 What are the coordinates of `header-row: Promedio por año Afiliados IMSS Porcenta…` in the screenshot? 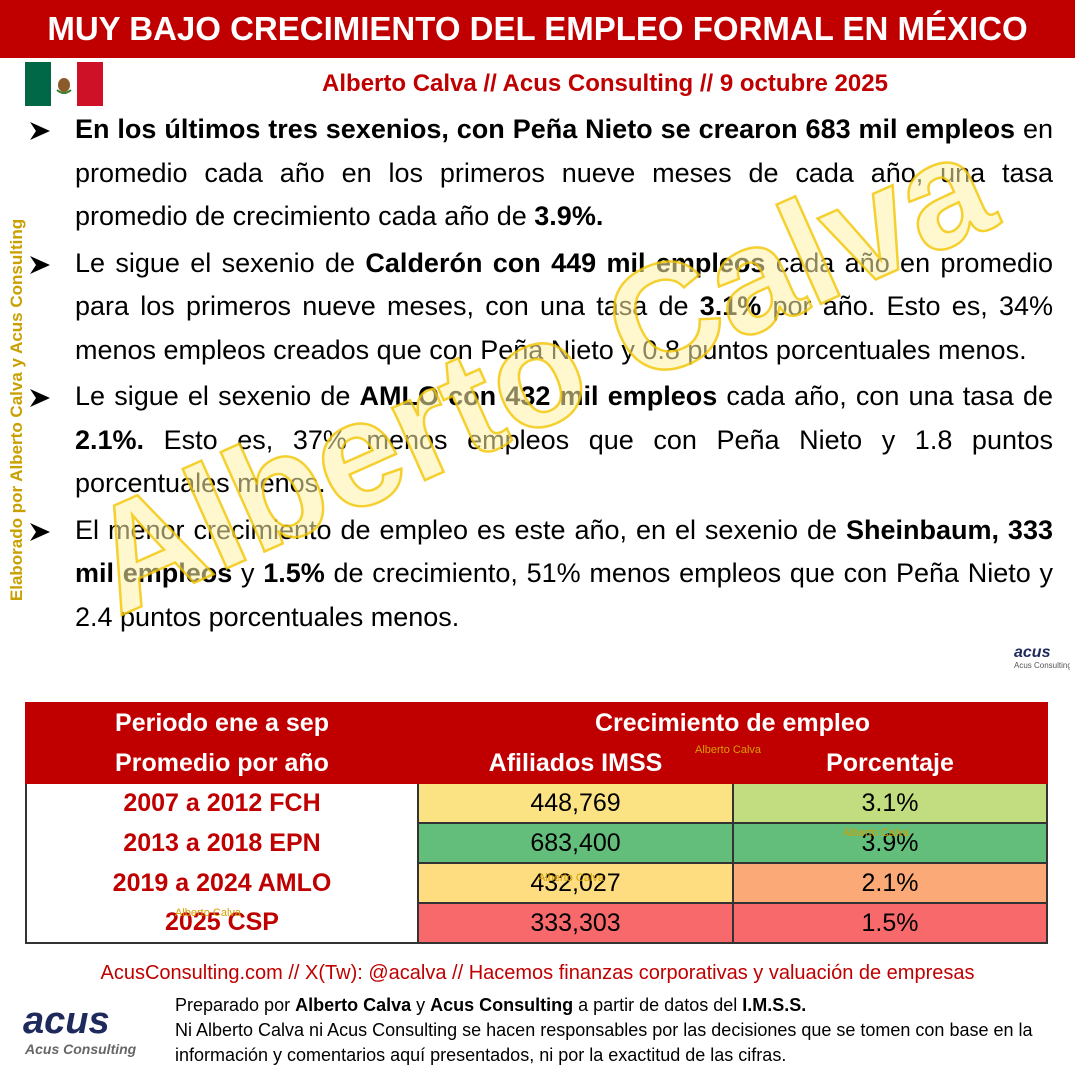 It's located at (536, 763).